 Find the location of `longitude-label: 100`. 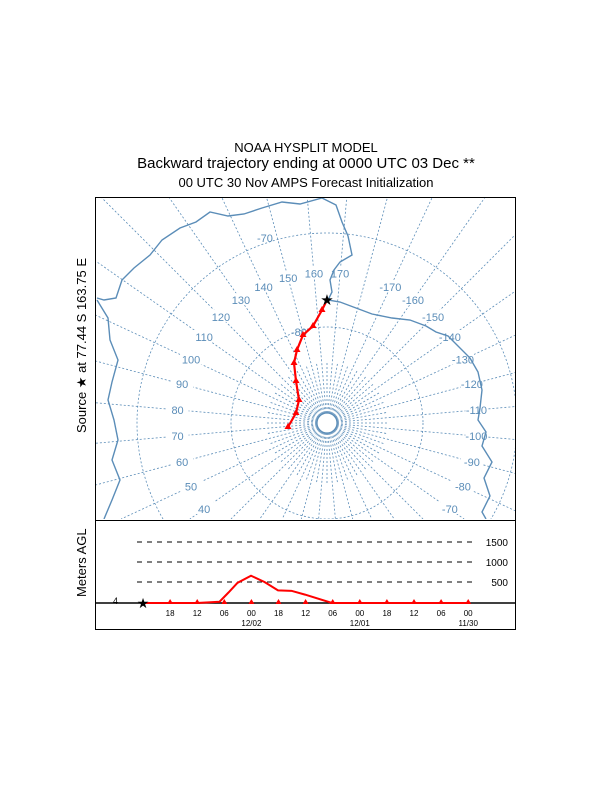

longitude-label: 100 is located at coordinates (191, 361).